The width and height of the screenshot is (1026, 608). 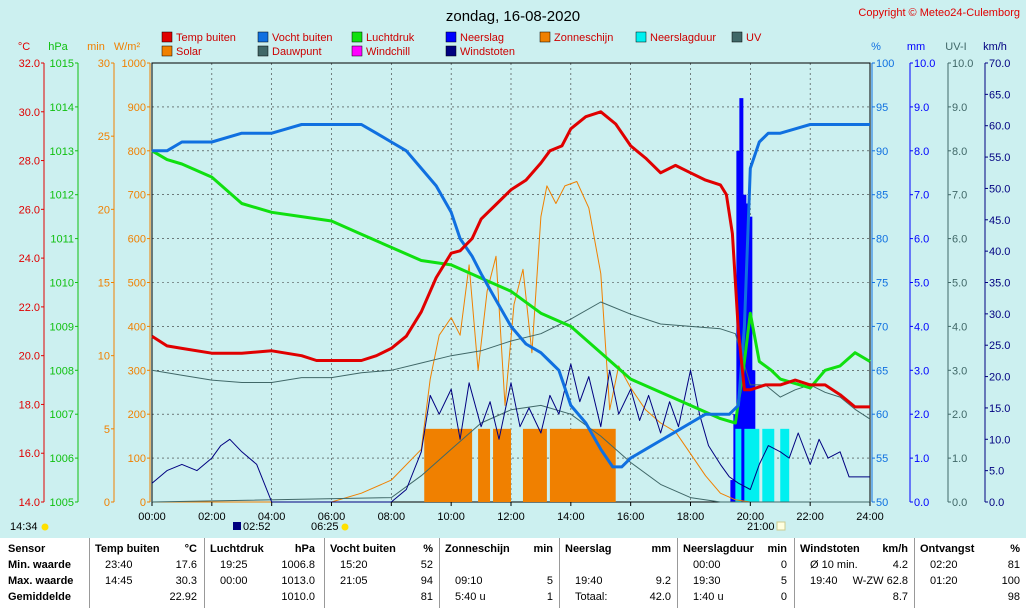 What do you see at coordinates (257, 527) in the screenshot?
I see `moonset-label: 02:52` at bounding box center [257, 527].